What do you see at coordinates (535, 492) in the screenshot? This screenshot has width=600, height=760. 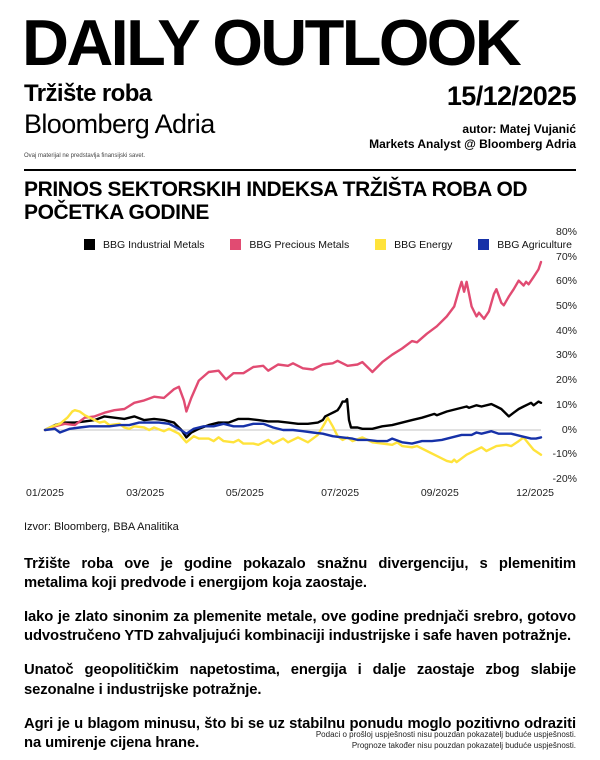 I see `x-tick-label: 12/2025` at bounding box center [535, 492].